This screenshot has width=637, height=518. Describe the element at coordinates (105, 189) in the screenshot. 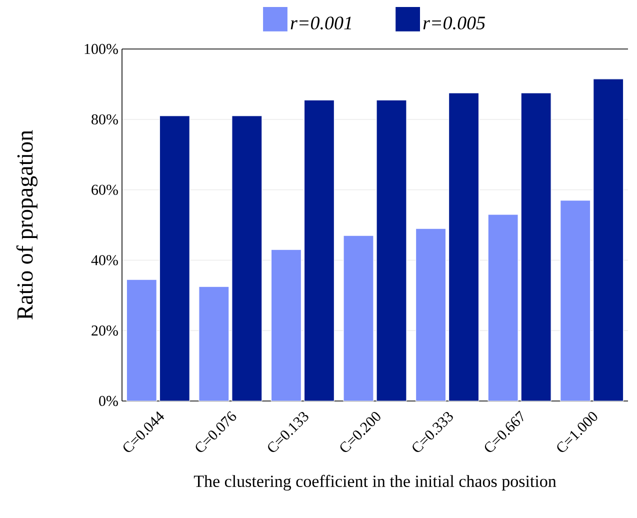

I see `y-tick-label: 60%` at that location.